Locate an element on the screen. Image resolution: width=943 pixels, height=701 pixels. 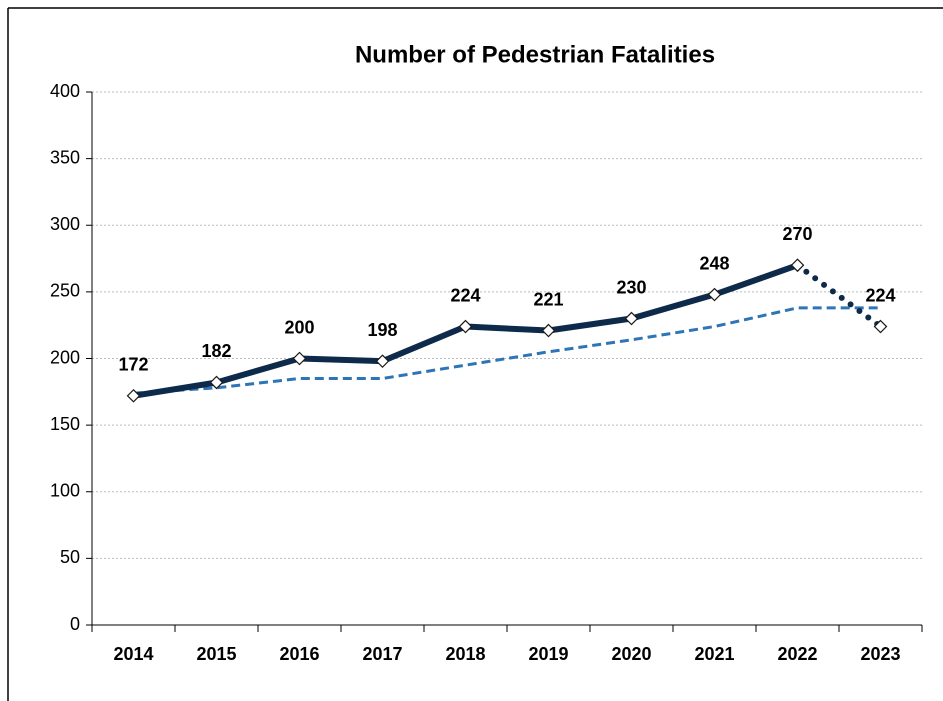
x-tick-label: 2020 is located at coordinates (631, 654).